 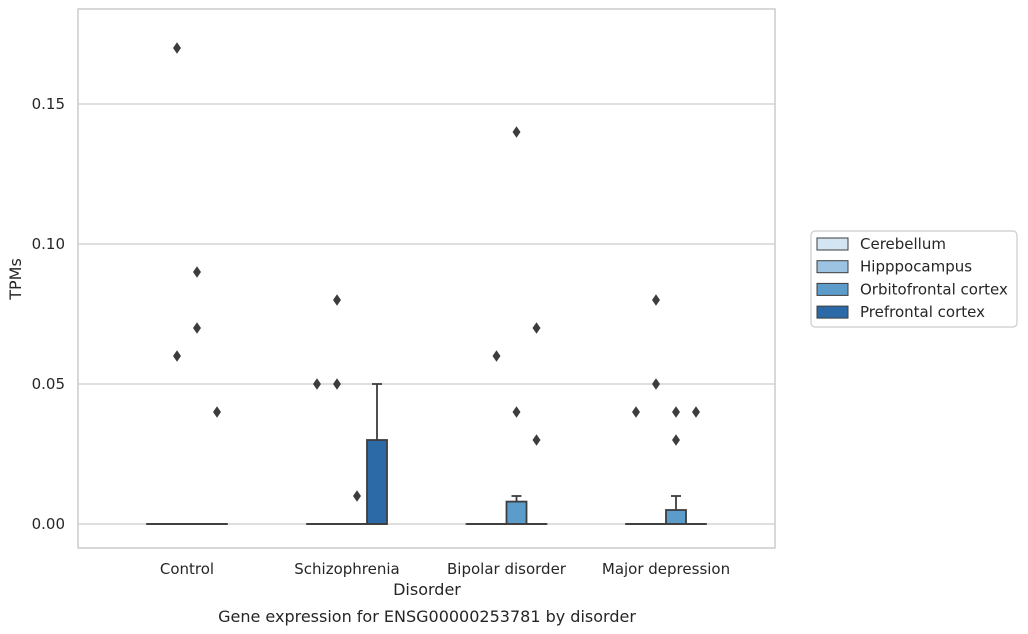 I want to click on y-tick-labels: 0.000.050.100.150.200.250.300.35, so click(x=48, y=314).